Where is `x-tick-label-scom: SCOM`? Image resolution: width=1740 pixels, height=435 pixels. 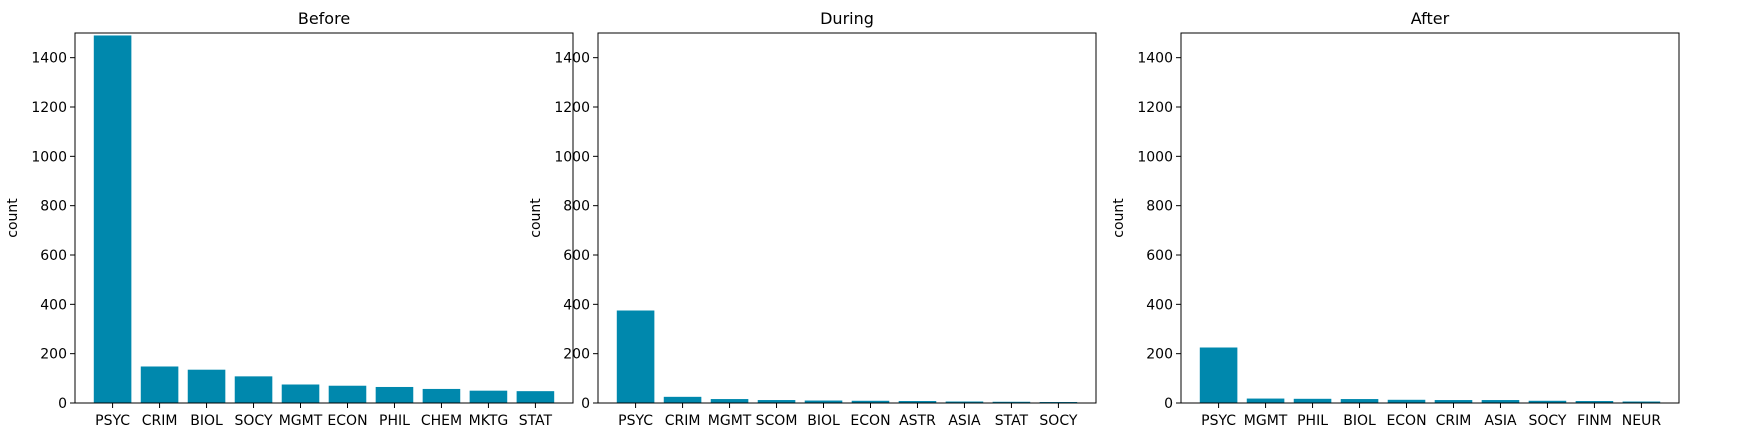 x-tick-label-scom: SCOM is located at coordinates (777, 421).